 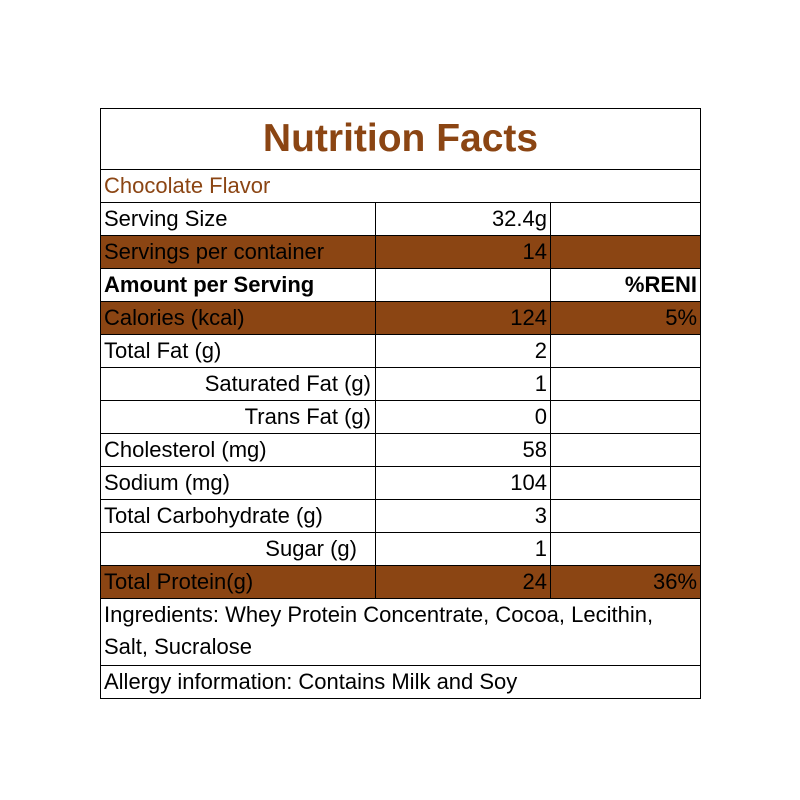 I want to click on servings-per-container-pct, so click(x=625, y=252).